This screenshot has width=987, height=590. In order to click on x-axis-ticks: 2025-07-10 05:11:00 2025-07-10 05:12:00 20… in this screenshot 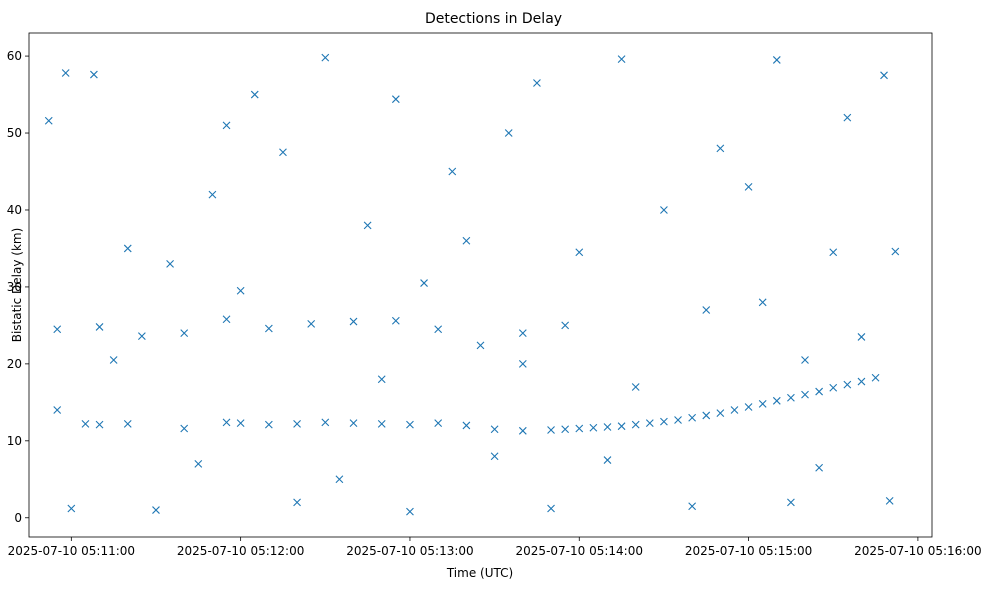, I will do `click(495, 547)`.